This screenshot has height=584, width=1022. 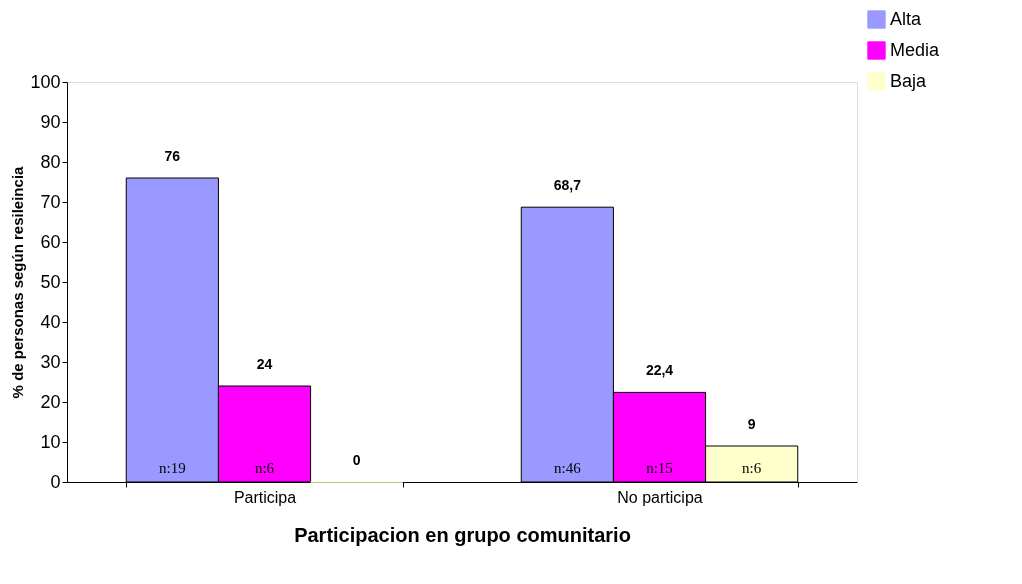 What do you see at coordinates (356, 460) in the screenshot?
I see `data-label: 0` at bounding box center [356, 460].